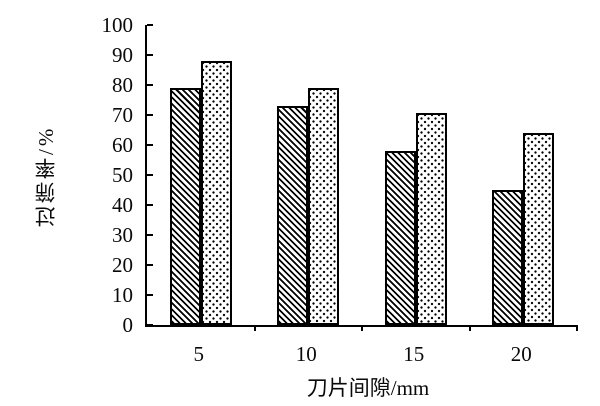 The height and width of the screenshot is (406, 600). Describe the element at coordinates (521, 354) in the screenshot. I see `x-tick-label-20: 20` at that location.